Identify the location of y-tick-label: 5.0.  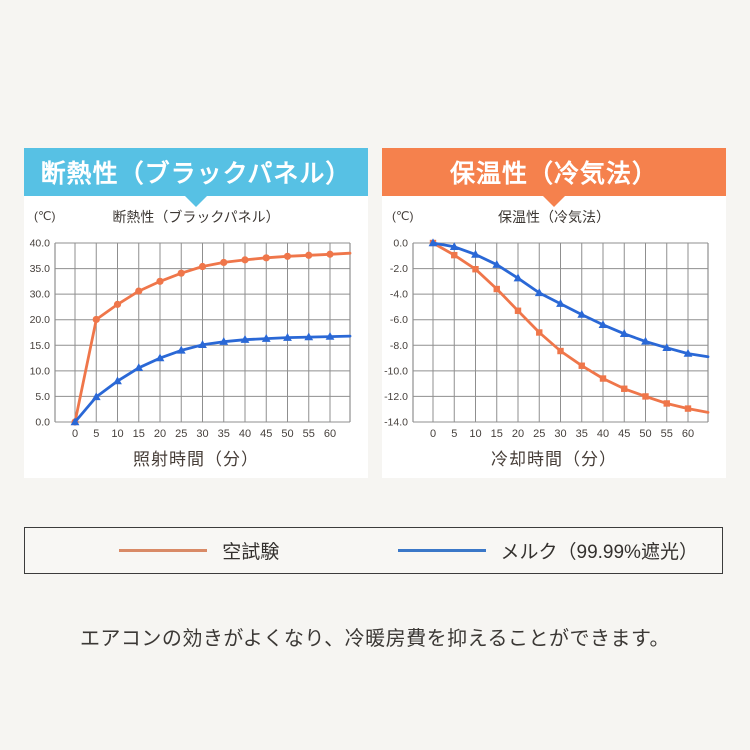
(42, 397).